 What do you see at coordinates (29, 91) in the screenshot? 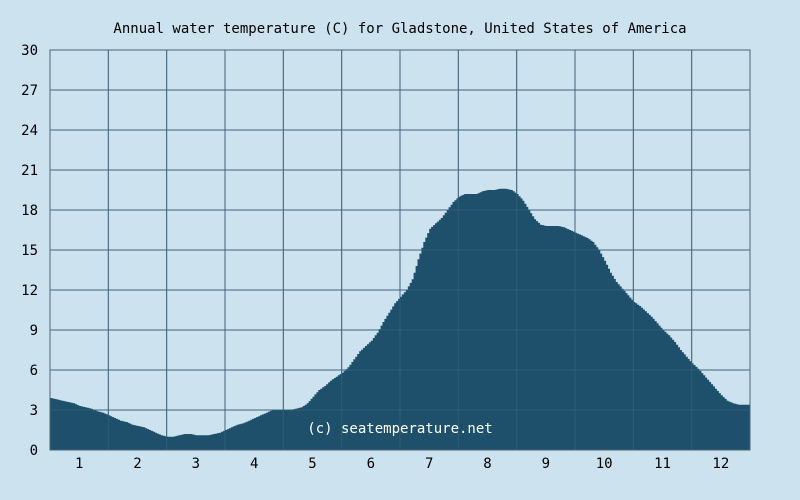
I see `y-tick-label: 27` at bounding box center [29, 91].